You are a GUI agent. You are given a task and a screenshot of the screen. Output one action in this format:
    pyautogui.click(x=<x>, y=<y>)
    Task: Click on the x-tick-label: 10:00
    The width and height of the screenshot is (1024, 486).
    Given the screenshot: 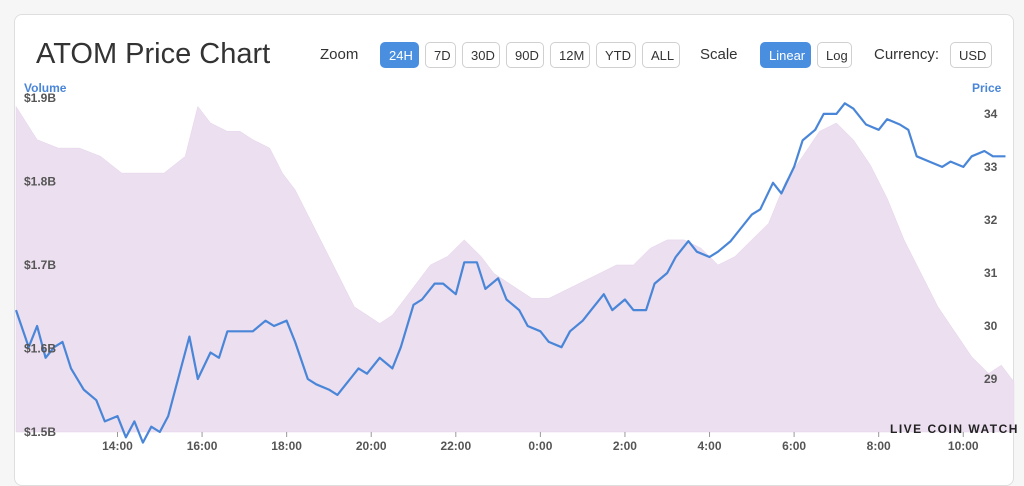 What is the action you would take?
    pyautogui.click(x=963, y=446)
    